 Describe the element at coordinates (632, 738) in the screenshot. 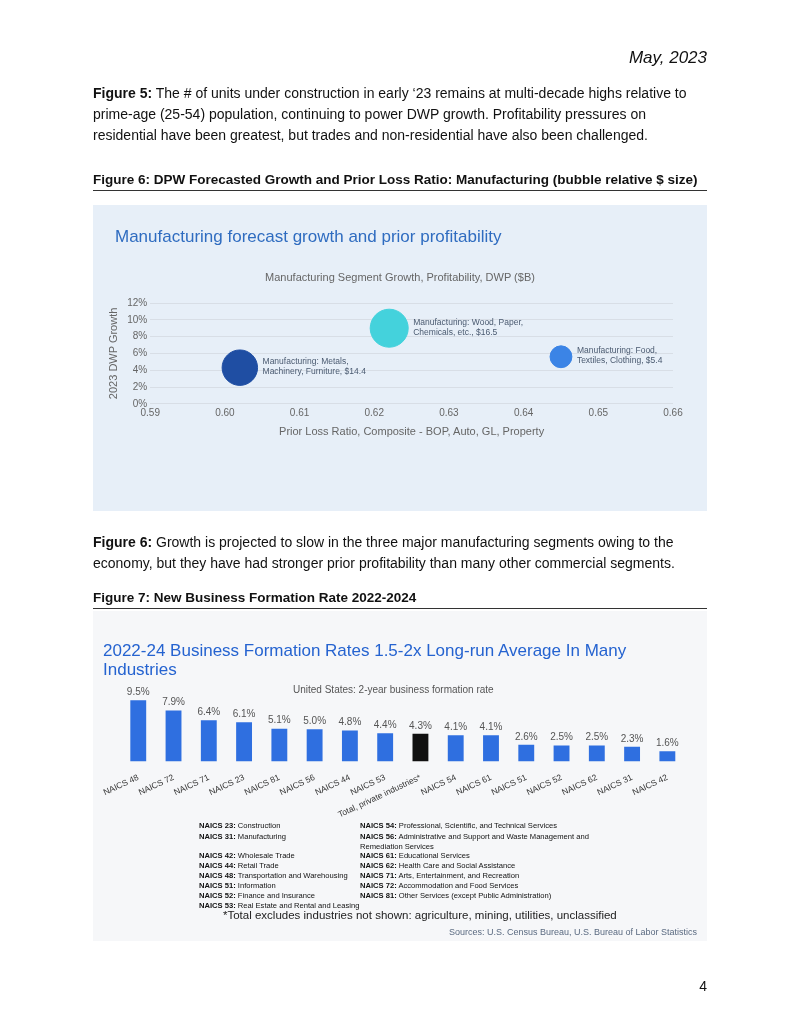

I see `data-label: 2.3%` at that location.